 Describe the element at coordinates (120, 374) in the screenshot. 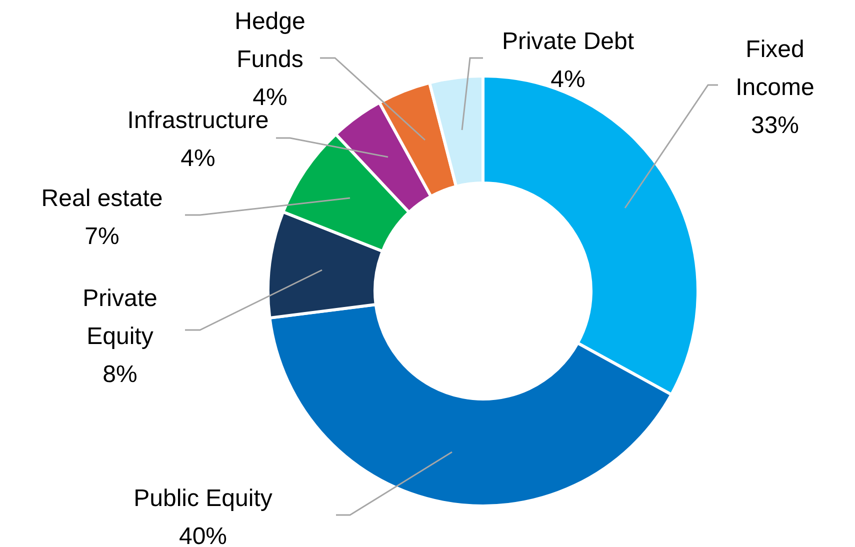

I see `data-label: 8%` at that location.